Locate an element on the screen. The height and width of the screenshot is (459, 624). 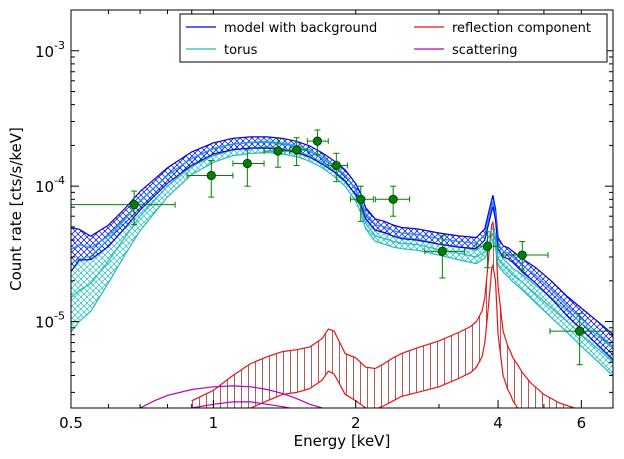
legend-label-torus: torus is located at coordinates (241, 50).